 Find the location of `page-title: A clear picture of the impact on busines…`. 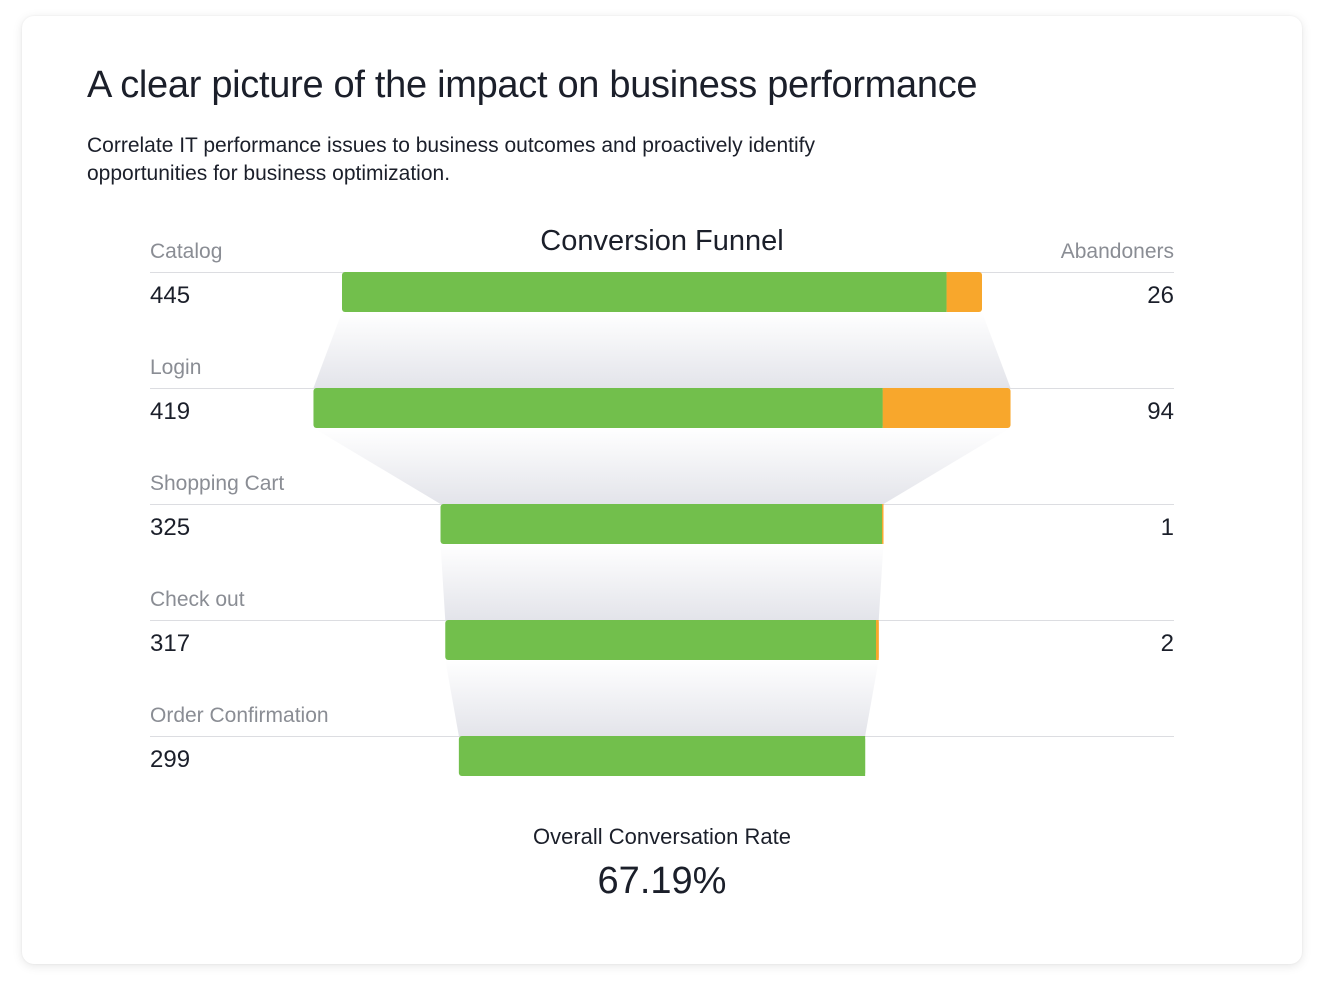

page-title: A clear picture of the impact on busines… is located at coordinates (532, 85).